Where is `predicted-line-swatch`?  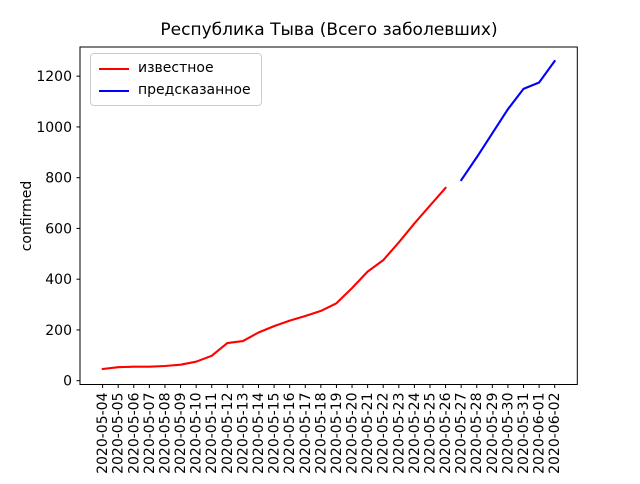
predicted-line-swatch is located at coordinates (114, 90).